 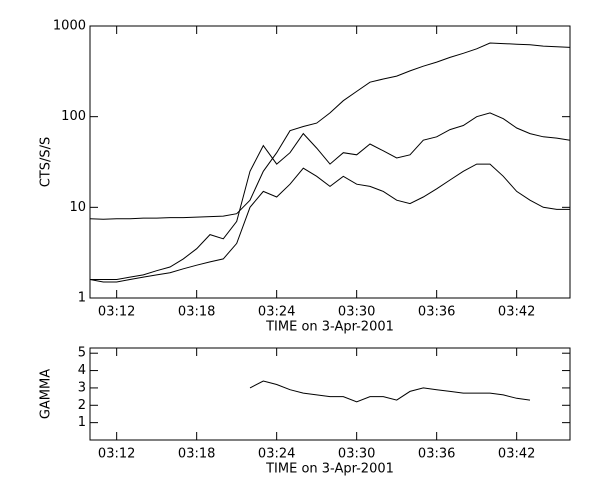 What do you see at coordinates (46, 394) in the screenshot?
I see `y-axis-label: GAMMA` at bounding box center [46, 394].